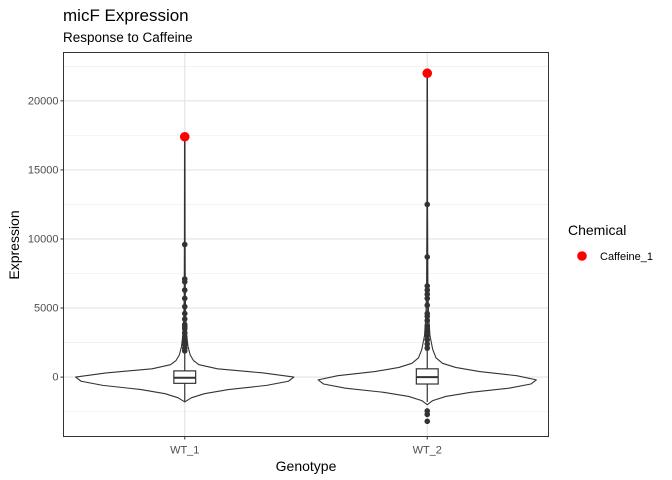 The image size is (672, 480). I want to click on legend-label: Caffeine_1, so click(626, 257).